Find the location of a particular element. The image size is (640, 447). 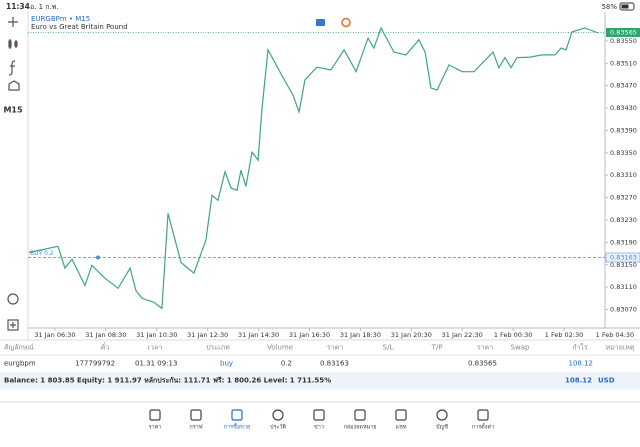

tab-label: การซื้อขาย is located at coordinates (237, 427).